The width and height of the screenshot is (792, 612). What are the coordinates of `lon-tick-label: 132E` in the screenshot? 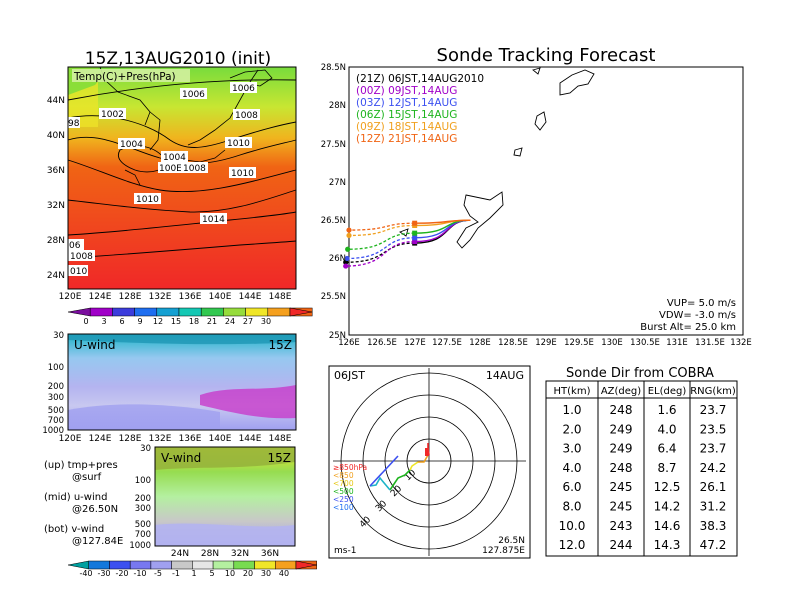 It's located at (160, 297).